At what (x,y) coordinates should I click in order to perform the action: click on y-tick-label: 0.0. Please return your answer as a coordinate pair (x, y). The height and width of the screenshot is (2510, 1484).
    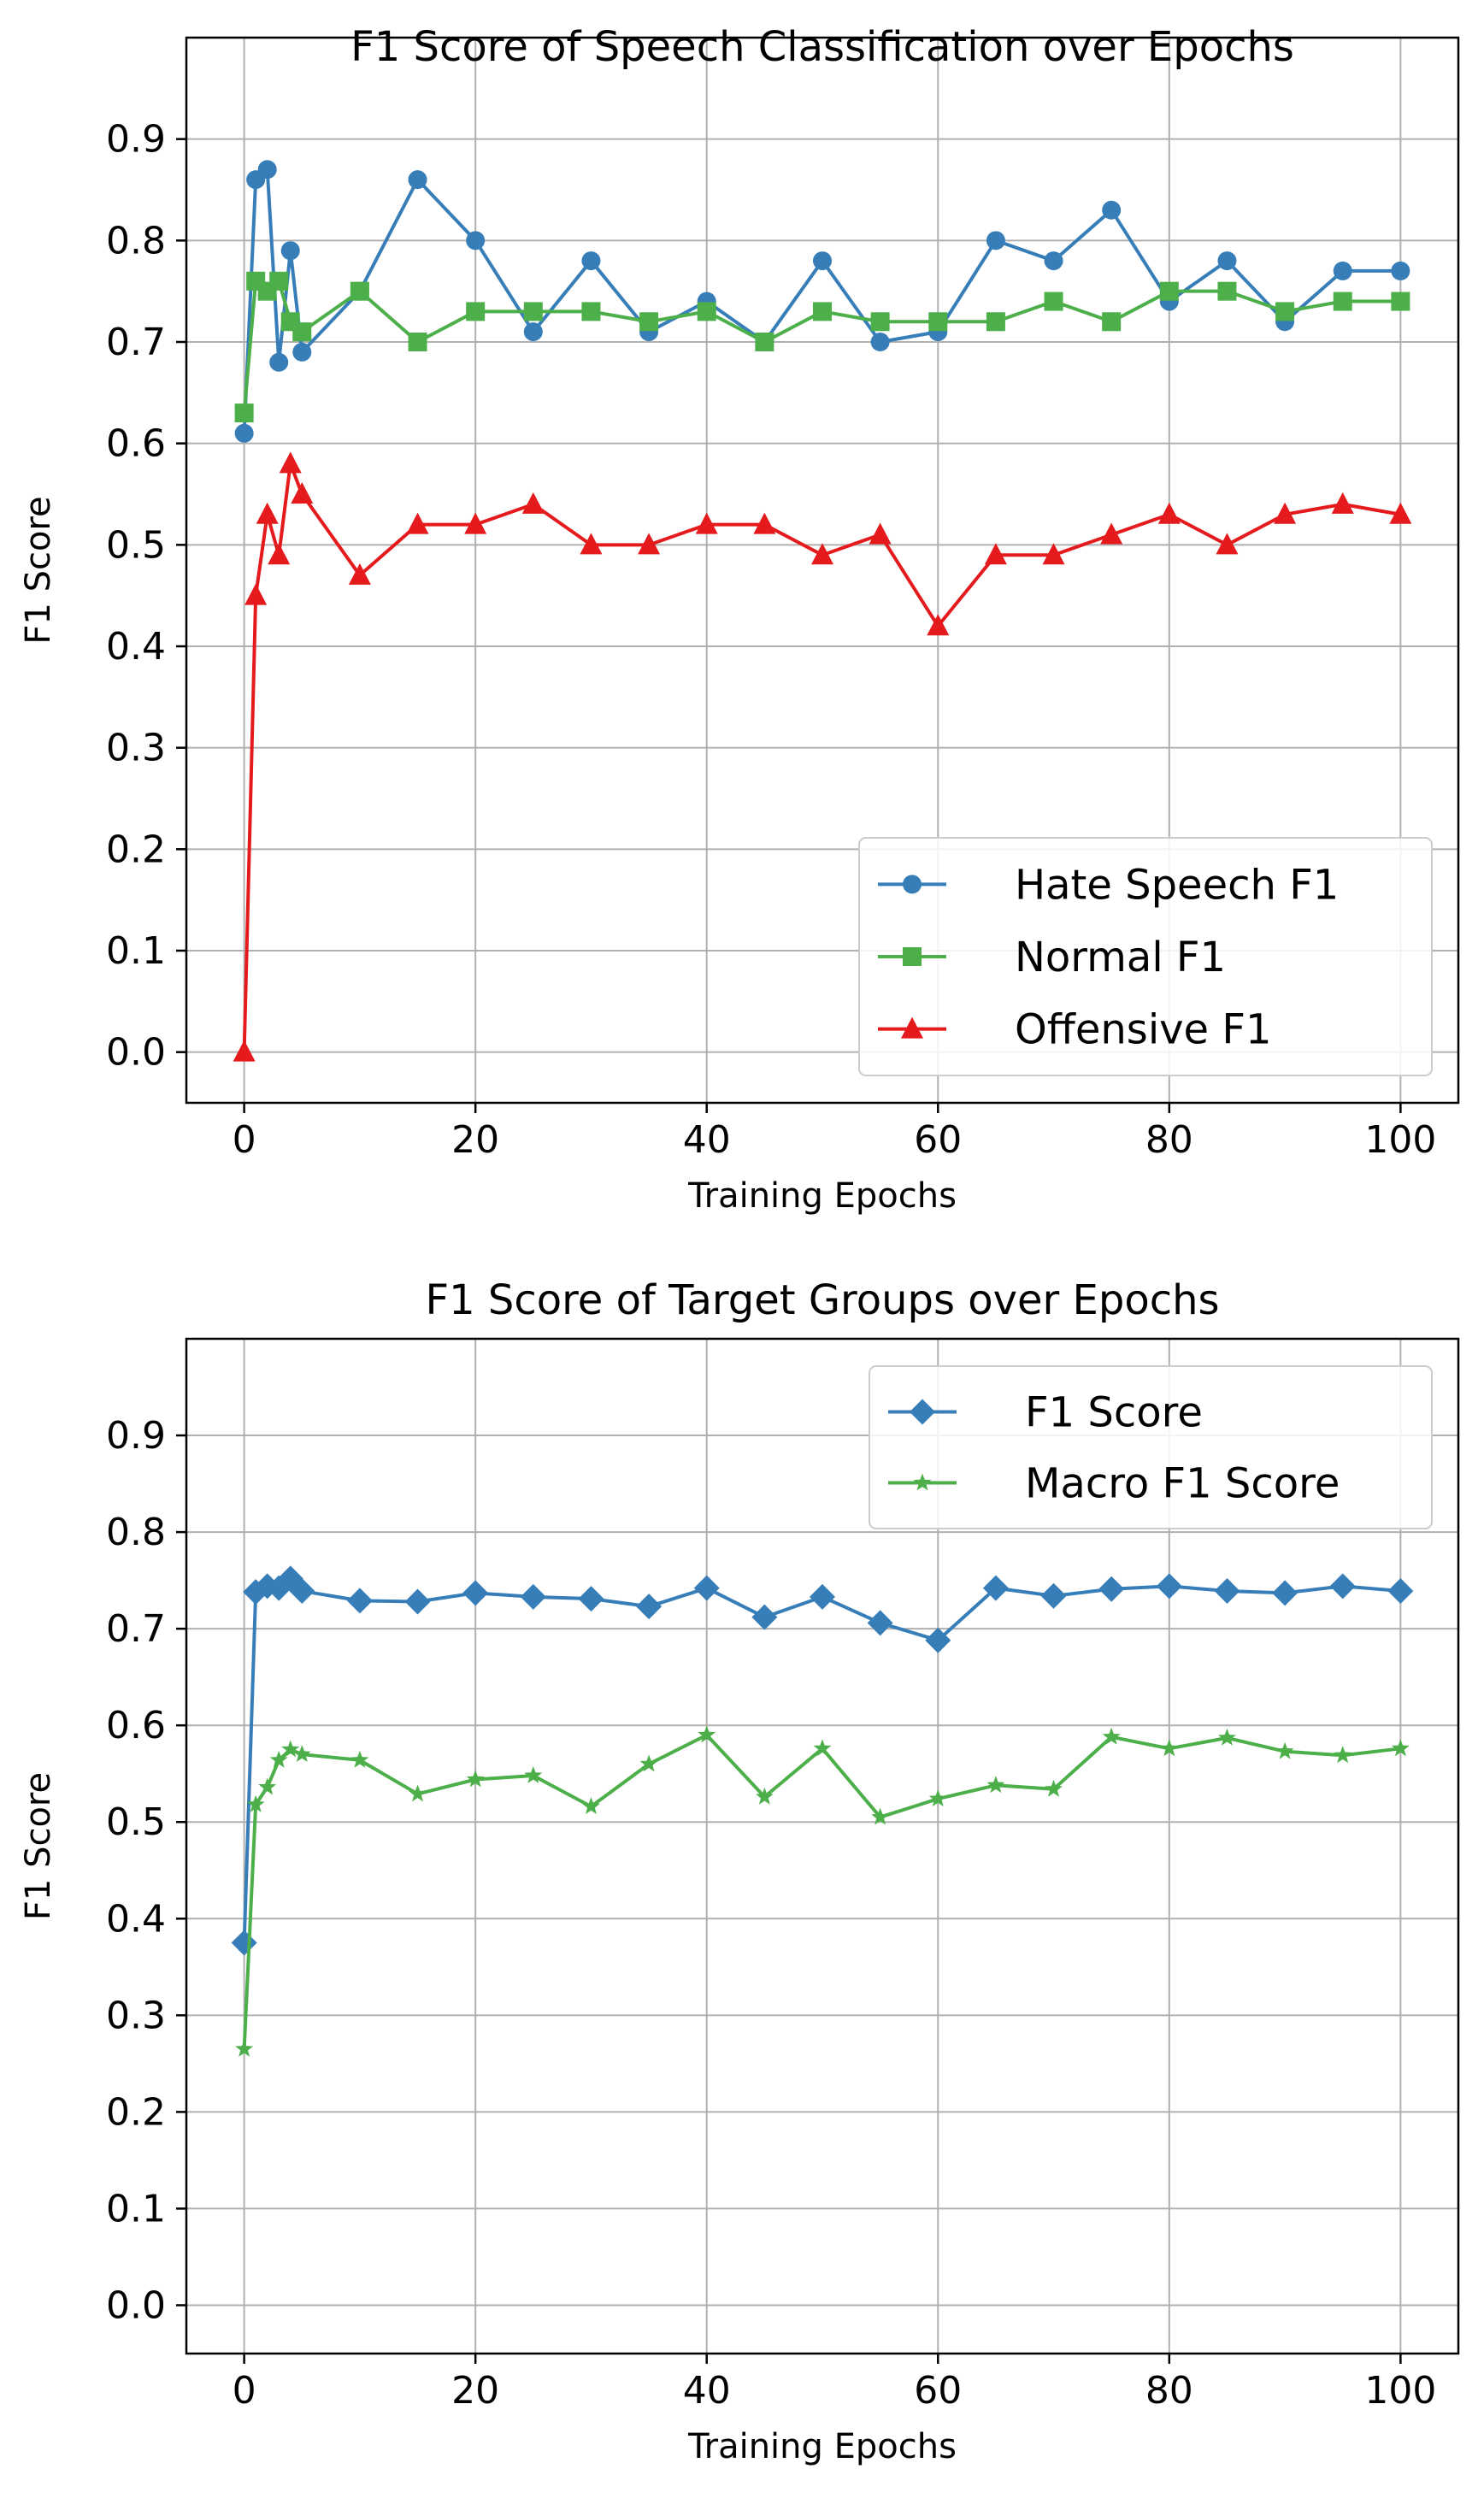
    Looking at the image, I should click on (136, 2305).